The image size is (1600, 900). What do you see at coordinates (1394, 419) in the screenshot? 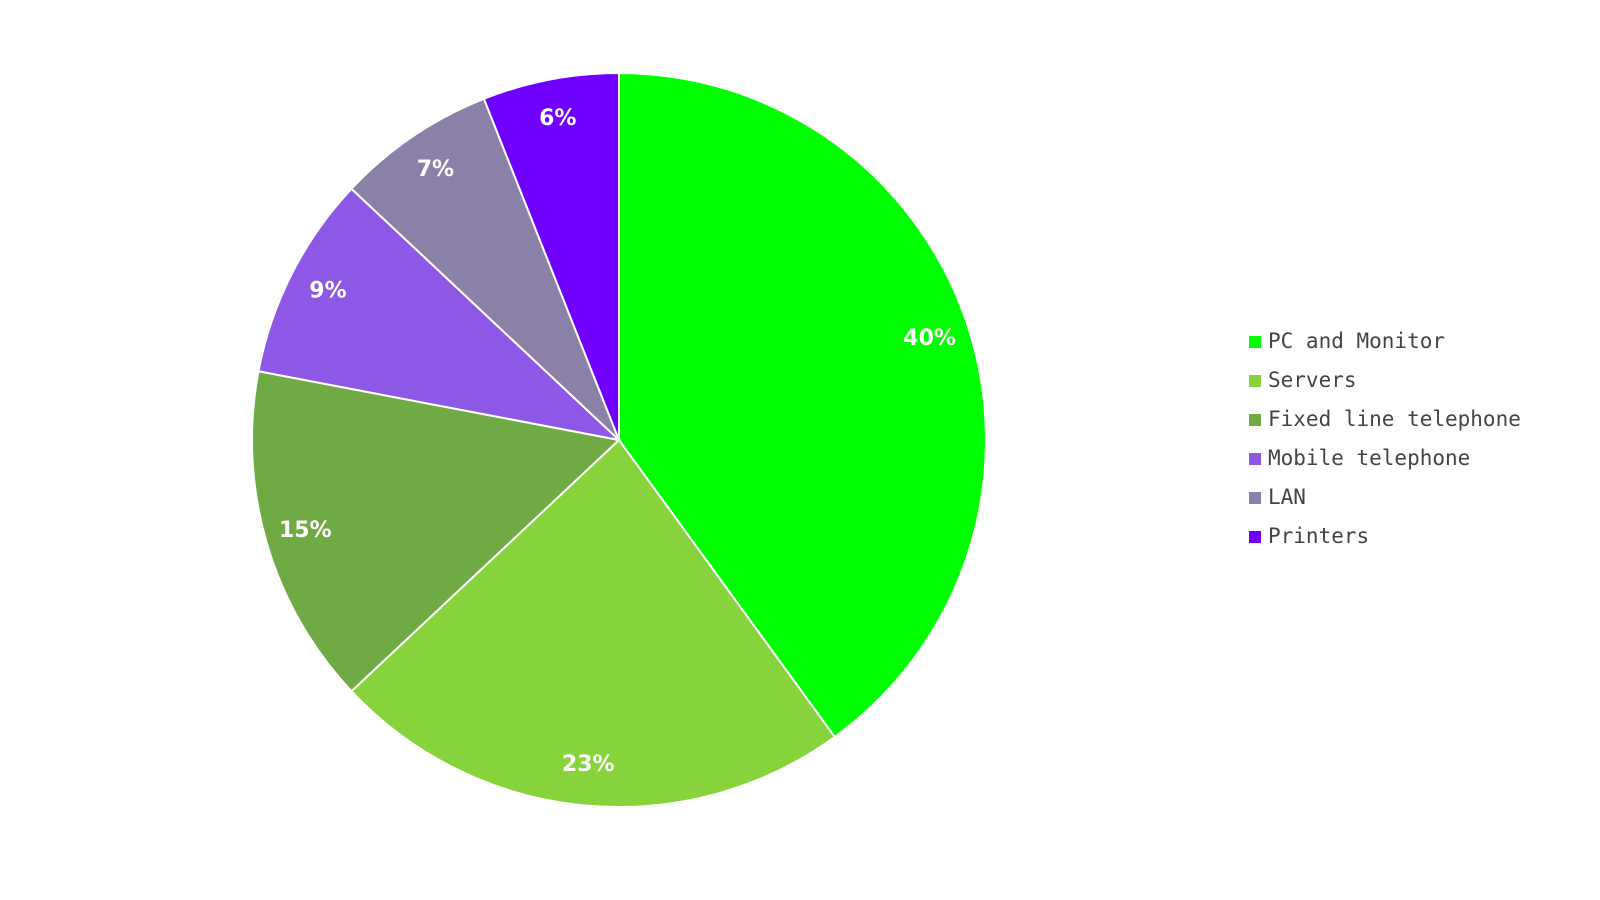
I see `legend-label: Fixed line telephone` at bounding box center [1394, 419].